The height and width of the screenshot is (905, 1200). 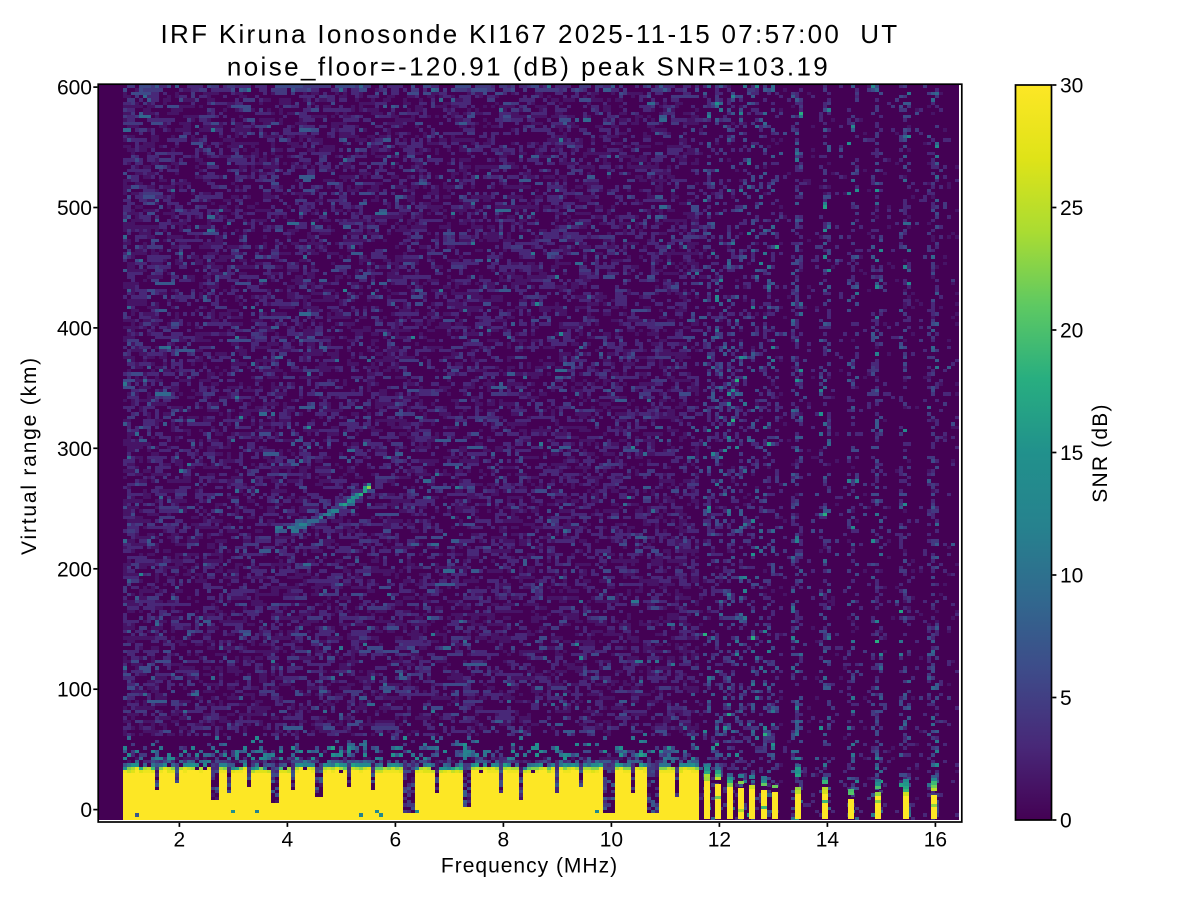 What do you see at coordinates (288, 840) in the screenshot?
I see `svg-text: 4` at bounding box center [288, 840].